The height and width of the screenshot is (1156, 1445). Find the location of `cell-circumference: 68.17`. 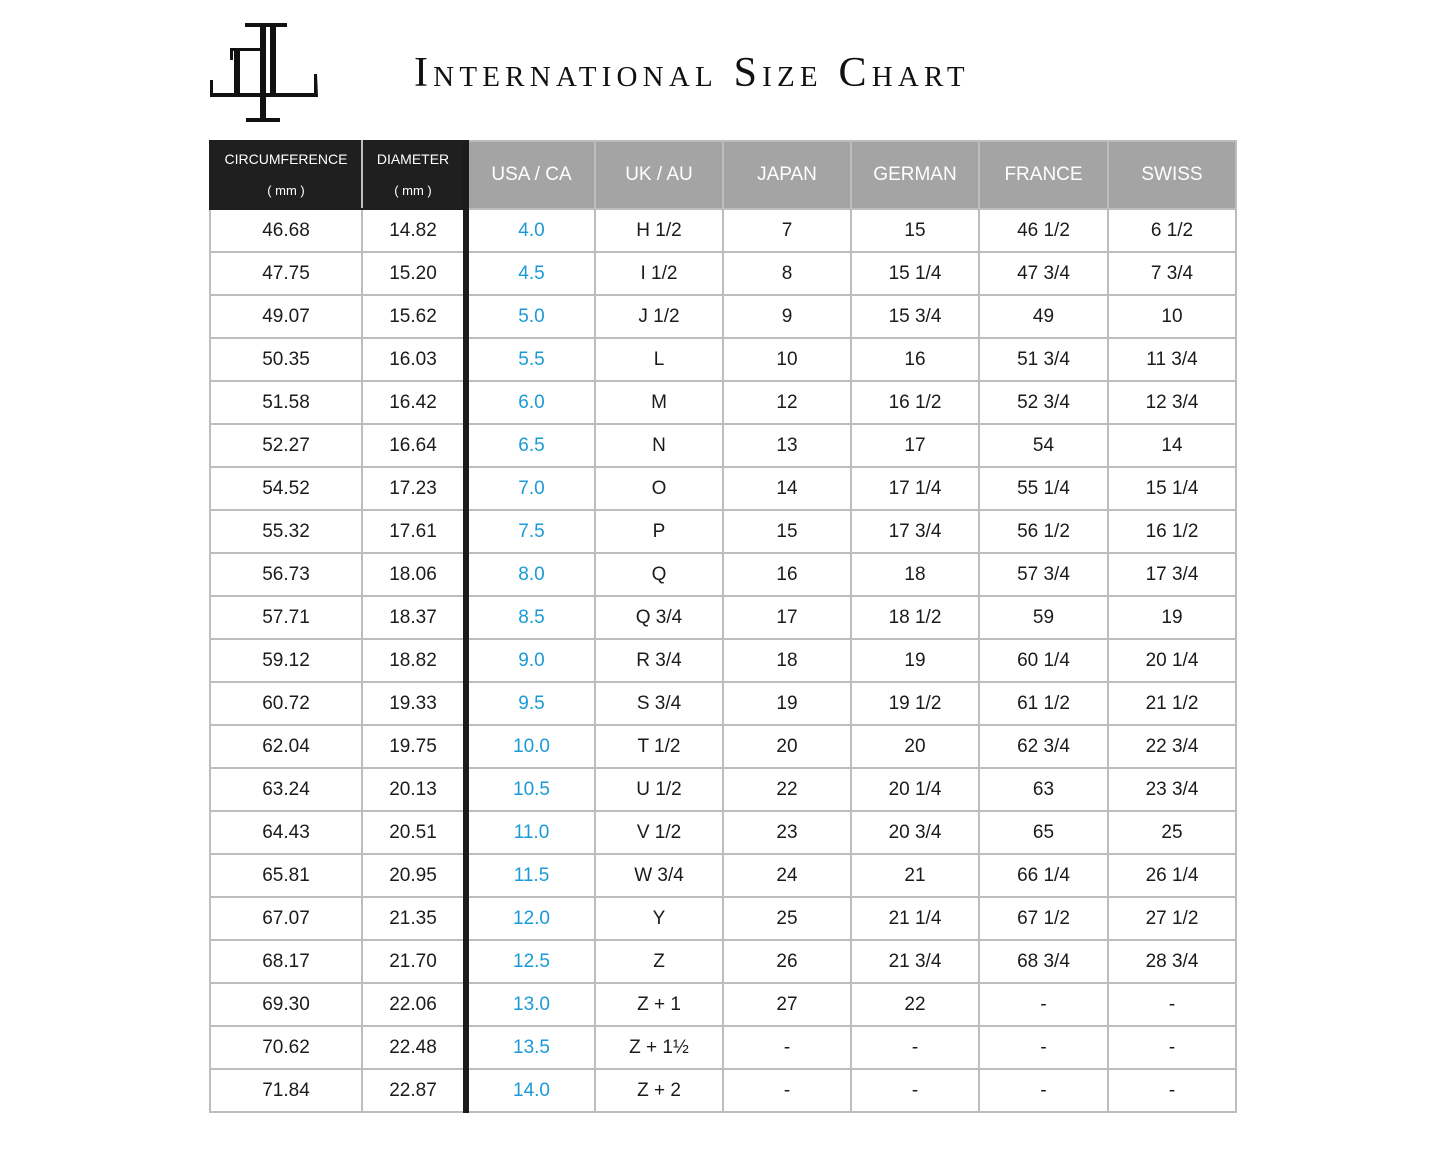

cell-circumference: 68.17 is located at coordinates (286, 961).